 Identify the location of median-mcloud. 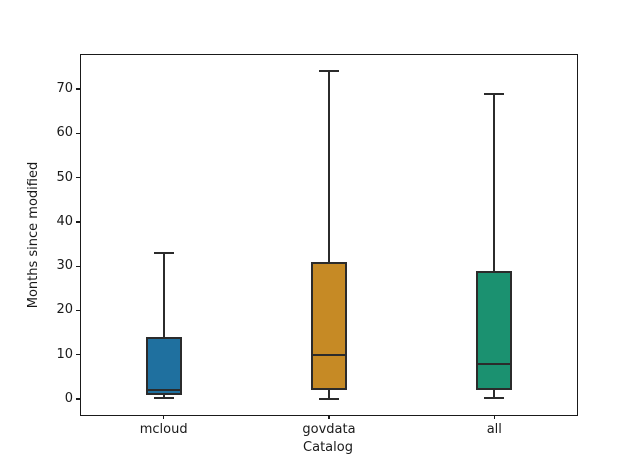
(163, 390).